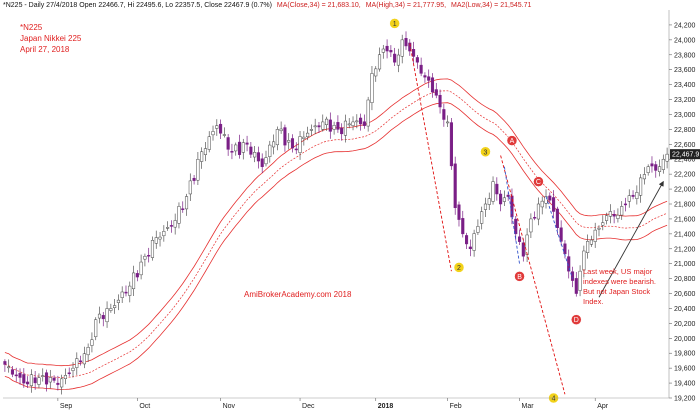  Describe the element at coordinates (528, 406) in the screenshot. I see `x-tick-label: Mar` at that location.